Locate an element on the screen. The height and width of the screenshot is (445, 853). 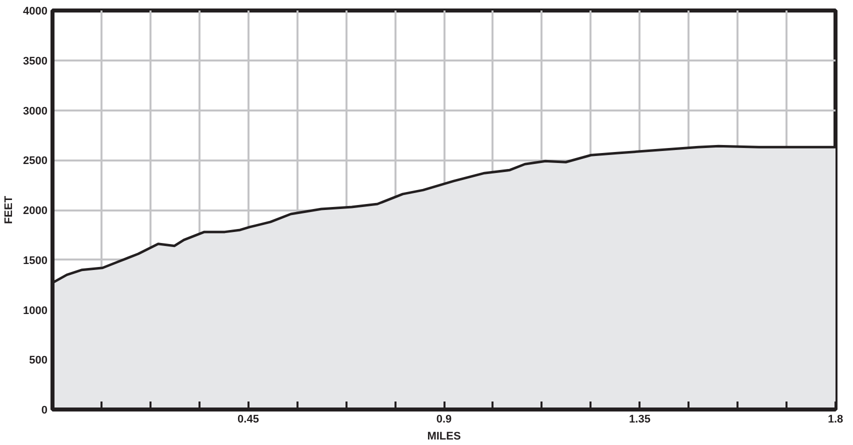
y-tick-label: 500 is located at coordinates (38, 360).